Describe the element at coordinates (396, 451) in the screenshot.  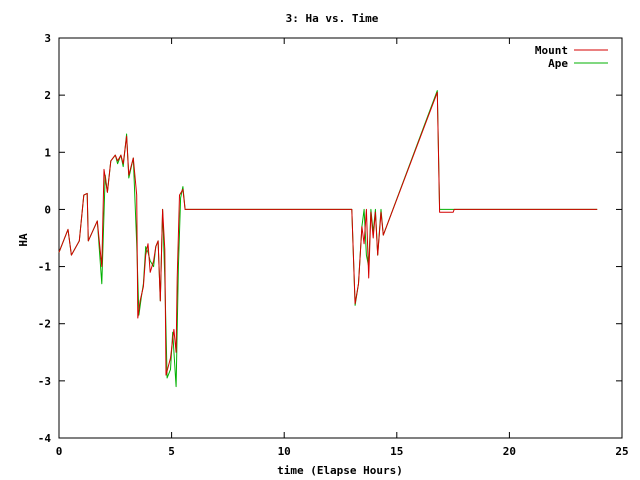
I see `x-tick-label: 15` at that location.